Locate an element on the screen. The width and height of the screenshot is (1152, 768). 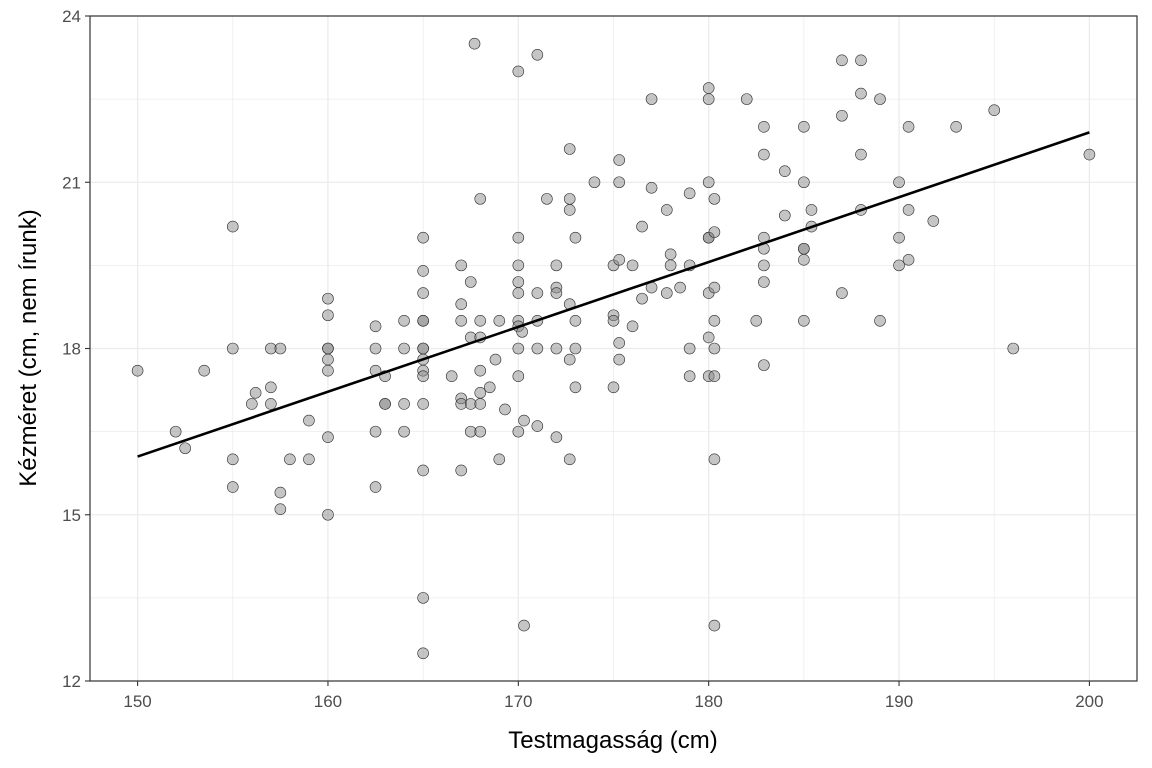
x-axis-title: Testmagasság (cm) is located at coordinates (612, 740).